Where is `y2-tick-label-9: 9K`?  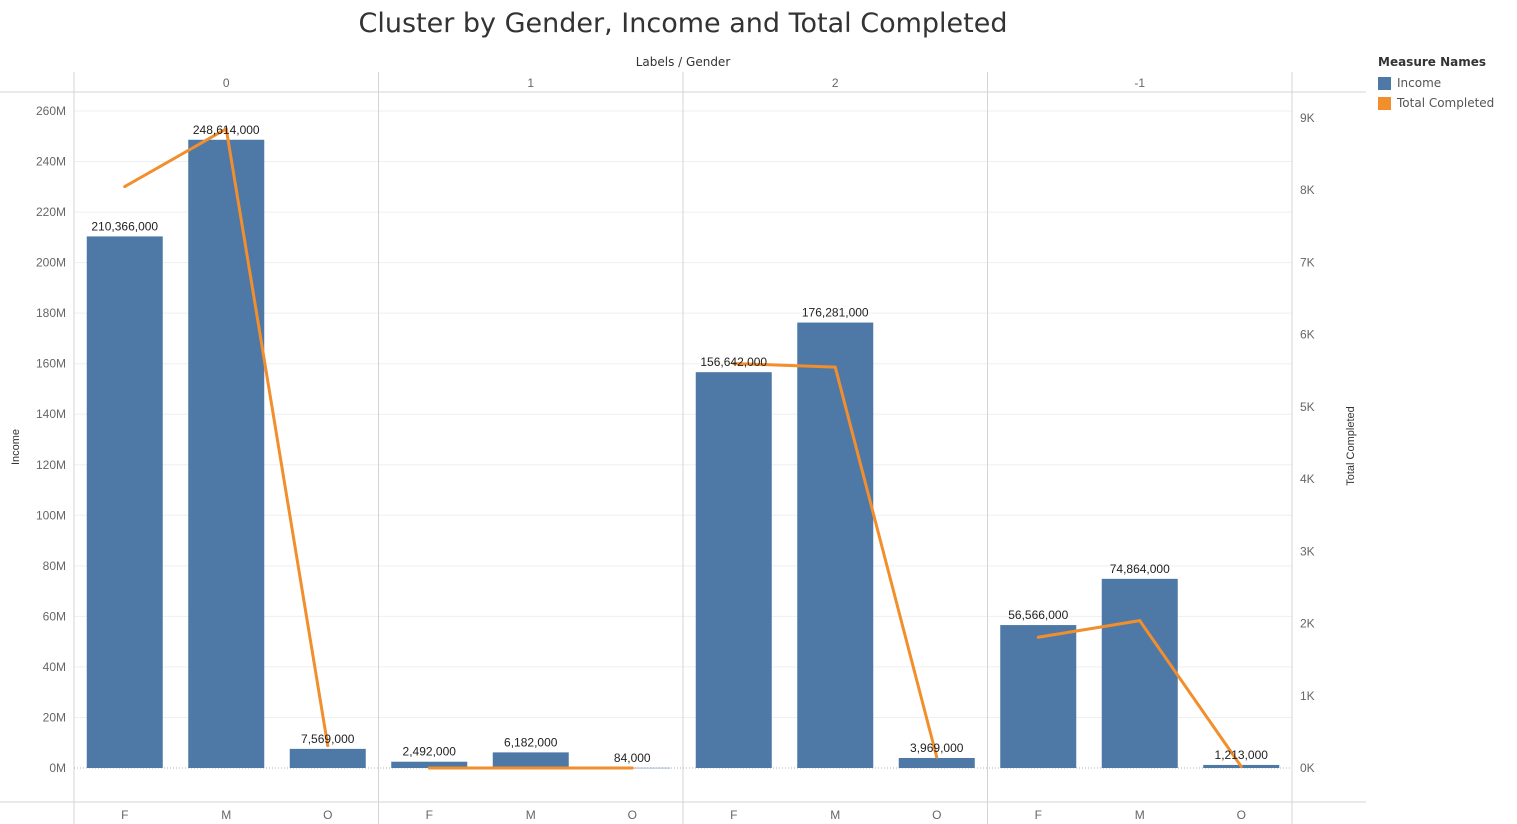
y2-tick-label-9: 9K is located at coordinates (1307, 118).